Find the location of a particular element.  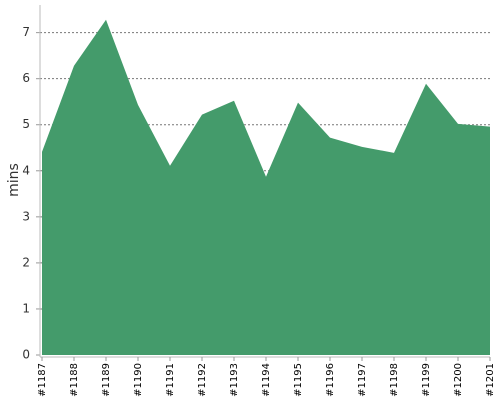

y-tick-label: 6 is located at coordinates (26, 78).